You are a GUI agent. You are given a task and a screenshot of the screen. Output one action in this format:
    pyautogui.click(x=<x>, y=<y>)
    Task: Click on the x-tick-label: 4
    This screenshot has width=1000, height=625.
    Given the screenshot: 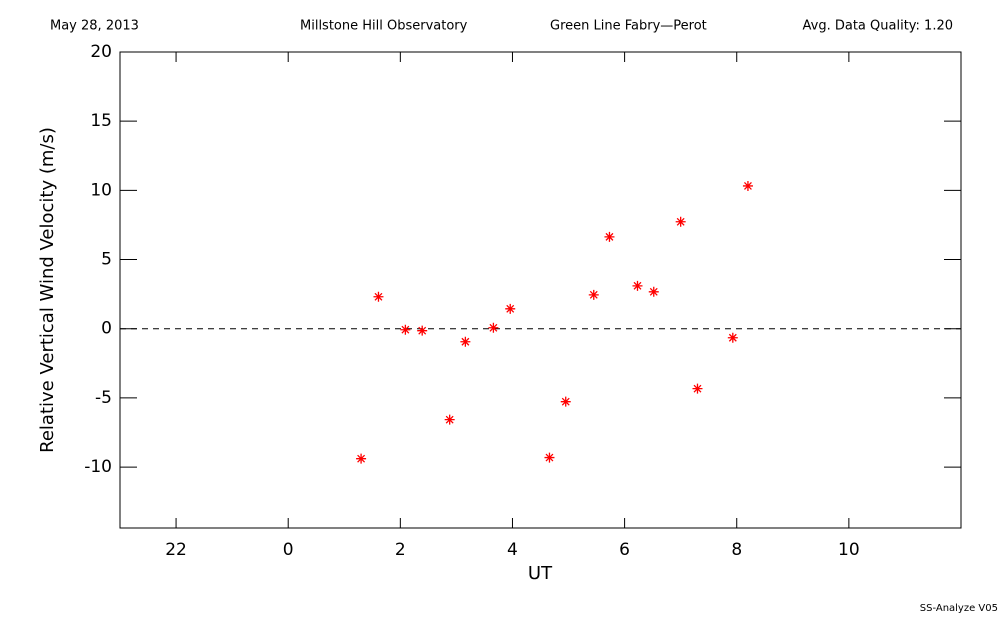 What is the action you would take?
    pyautogui.click(x=512, y=550)
    